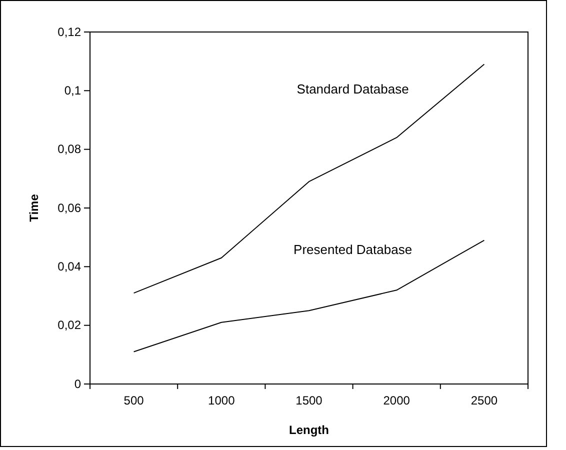  Describe the element at coordinates (222, 401) in the screenshot. I see `x-tick-label: 1000` at that location.